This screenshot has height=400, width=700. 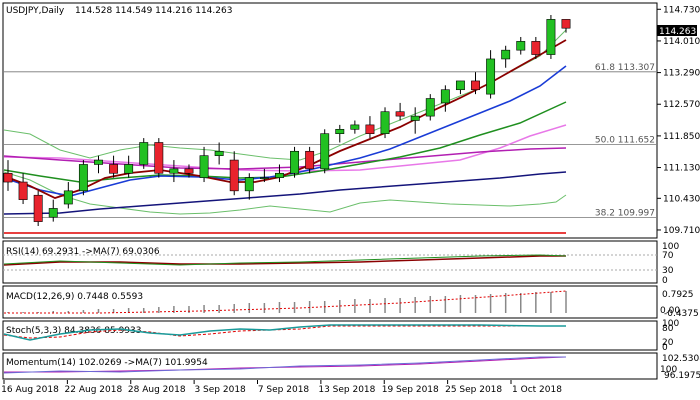 I want to click on price-axis-label: 111.130, so click(x=681, y=169).